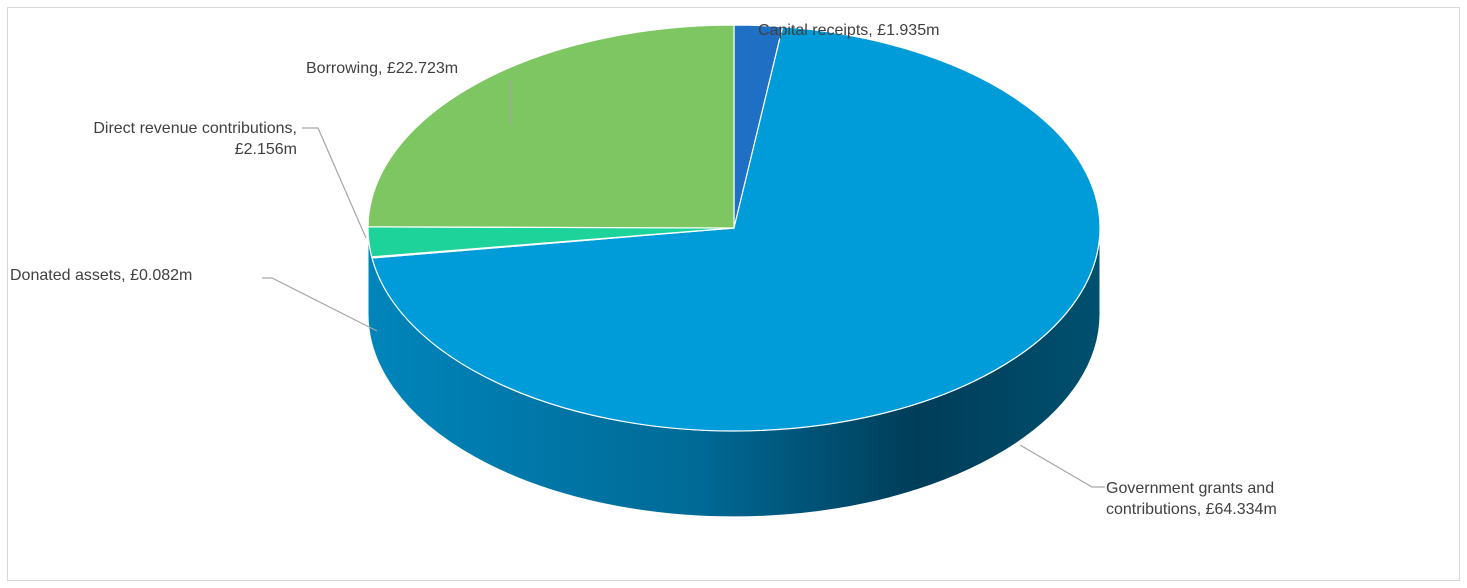 The image size is (1467, 588). I want to click on data-label-borrowing: Borrowing, £22.723m, so click(382, 68).